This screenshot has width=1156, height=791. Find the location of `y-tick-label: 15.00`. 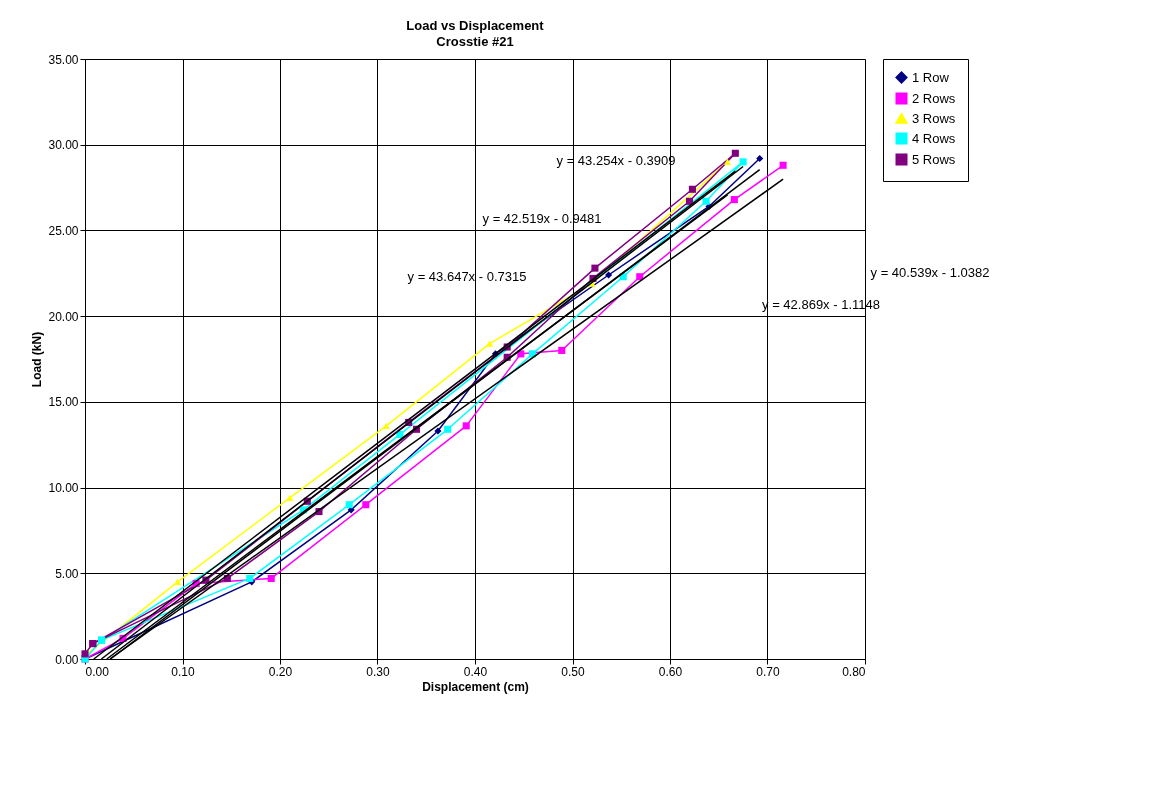

y-tick-label: 15.00 is located at coordinates (63, 402).